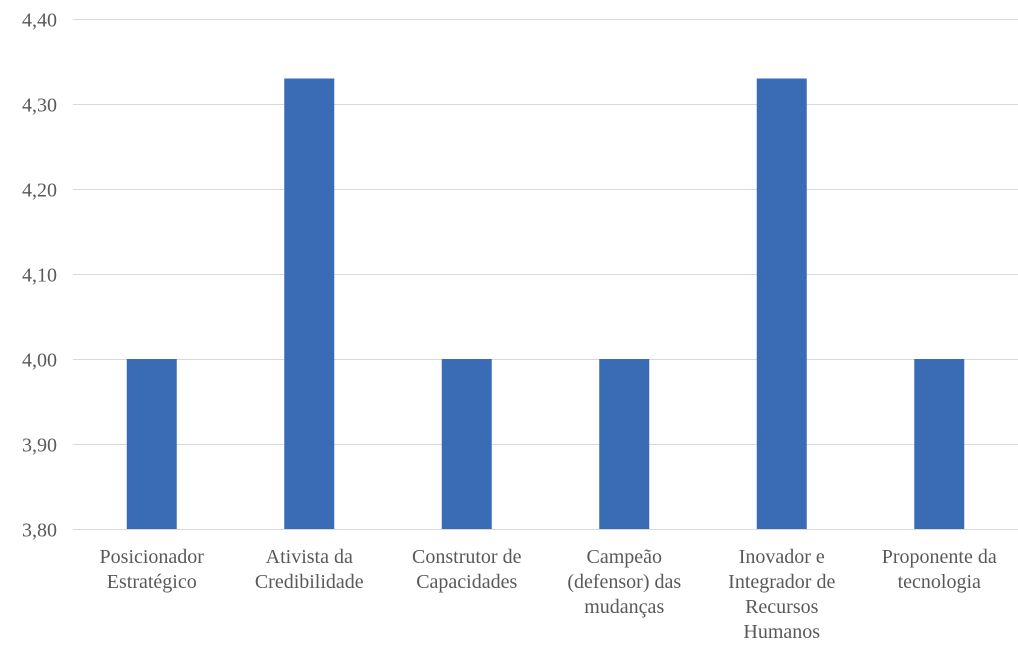 This screenshot has width=1018, height=651. I want to click on y-tick-label: 3,90, so click(39, 446).